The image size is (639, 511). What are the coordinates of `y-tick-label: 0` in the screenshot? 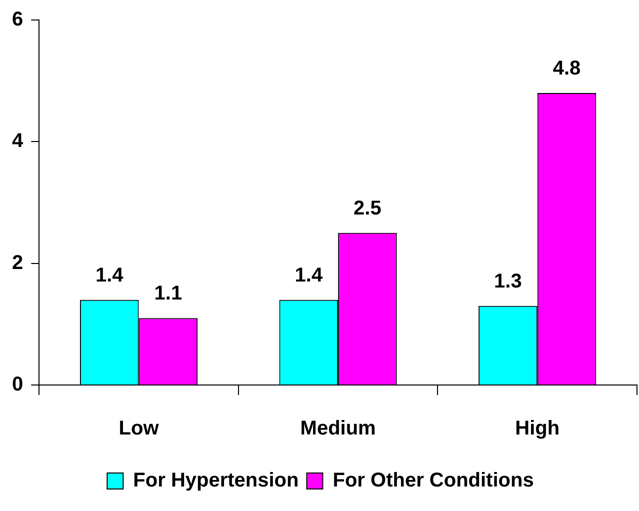 It's located at (18, 385).